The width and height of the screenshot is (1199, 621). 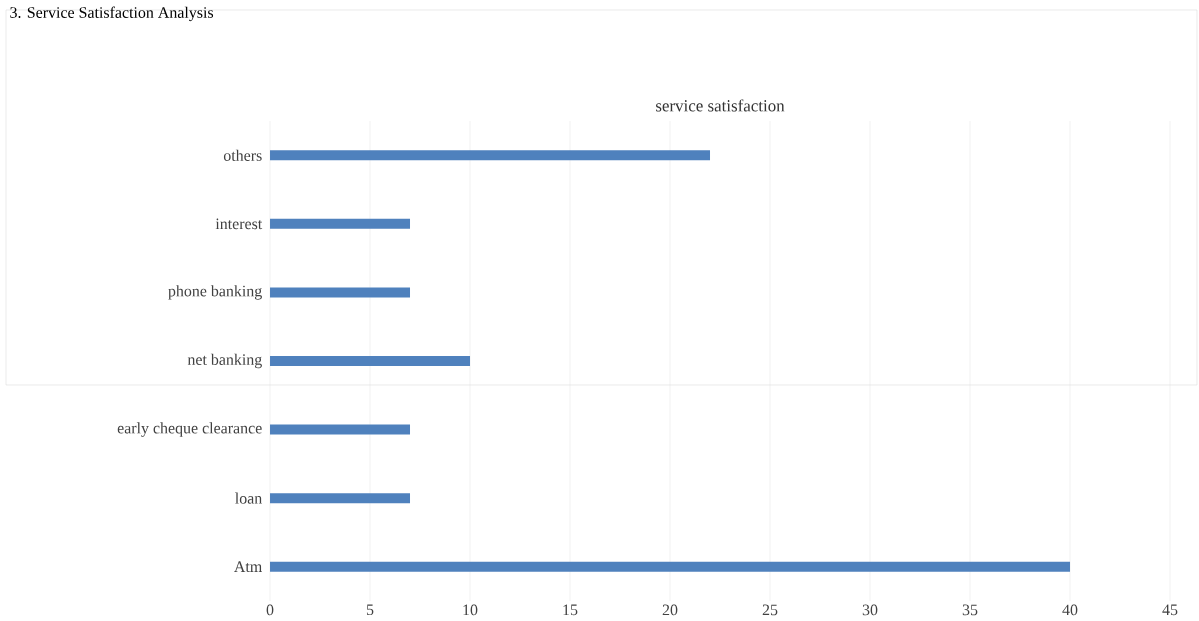 What do you see at coordinates (1070, 610) in the screenshot?
I see `x-tick-label: 40` at bounding box center [1070, 610].